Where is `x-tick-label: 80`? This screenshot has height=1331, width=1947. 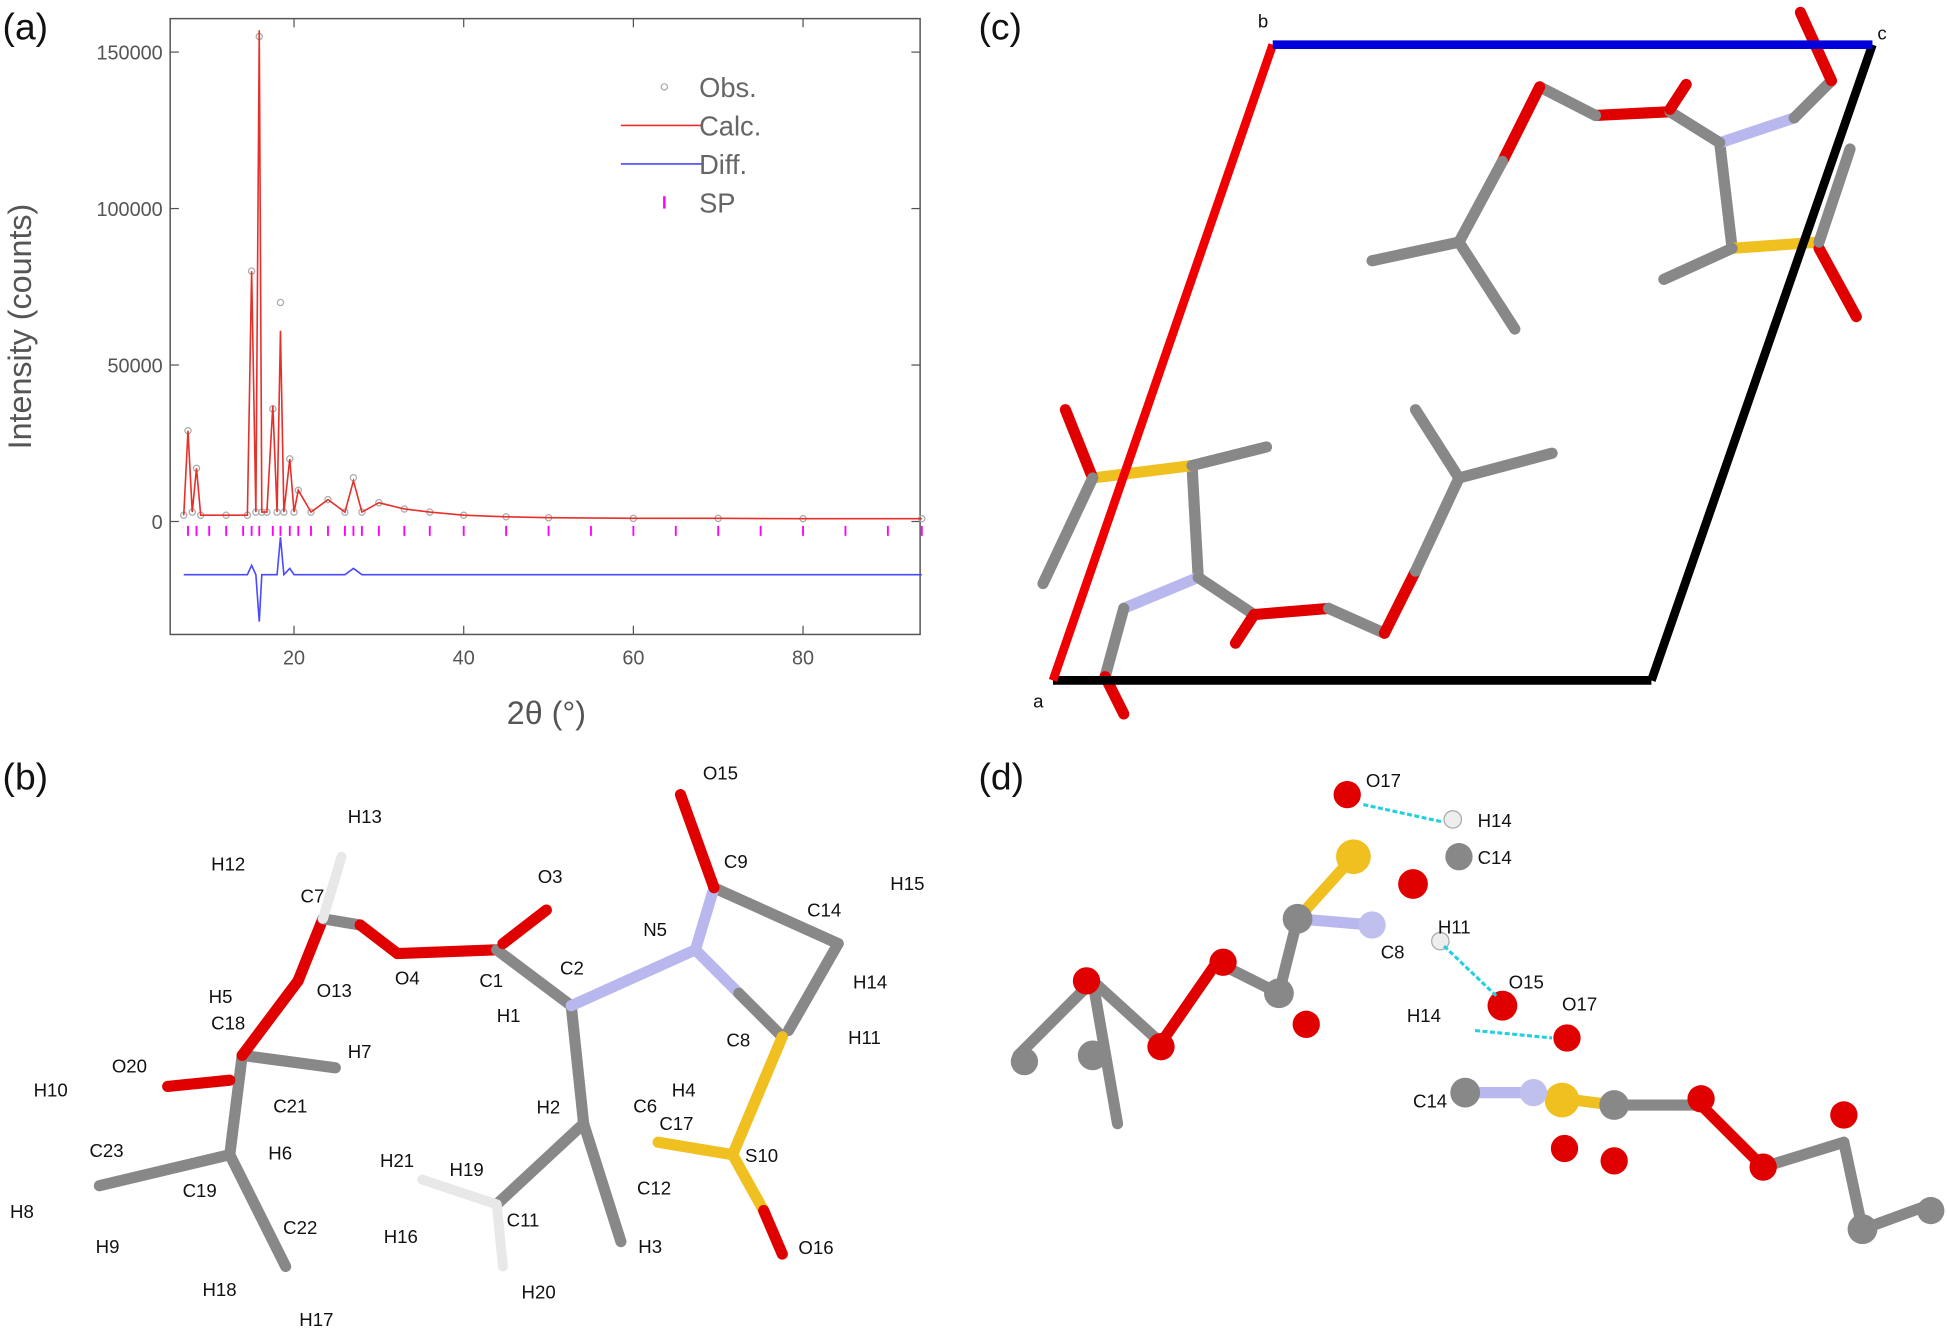 x-tick-label: 80 is located at coordinates (803, 658).